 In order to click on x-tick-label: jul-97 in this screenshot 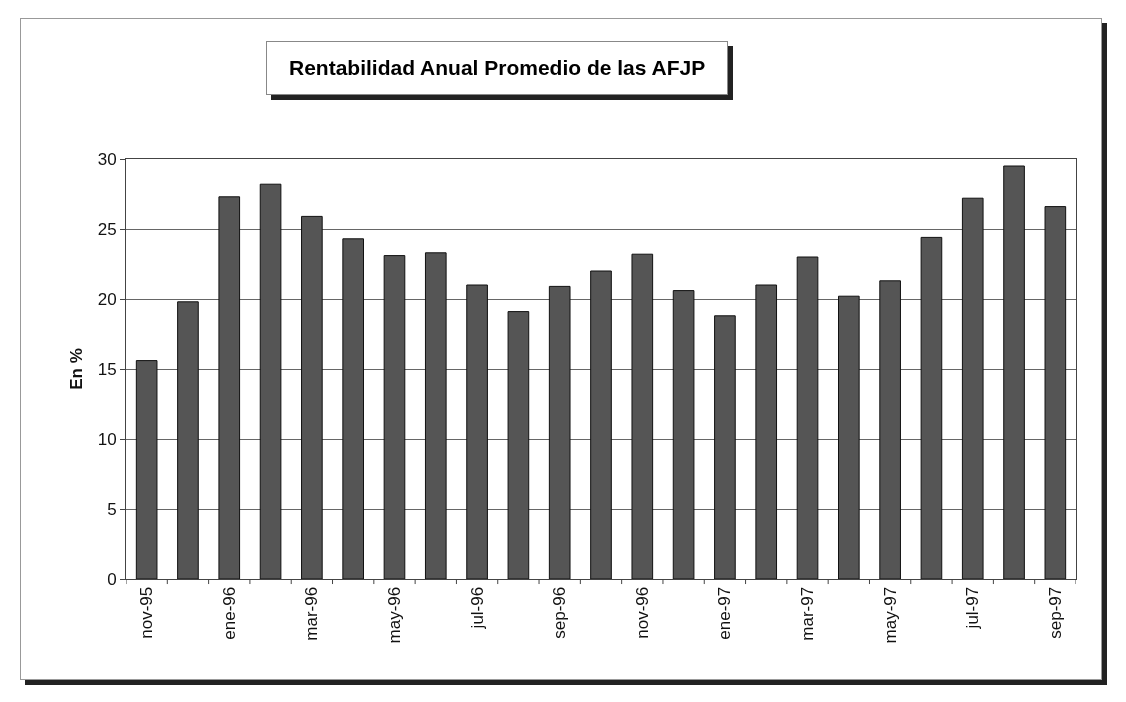, I will do `click(973, 608)`.